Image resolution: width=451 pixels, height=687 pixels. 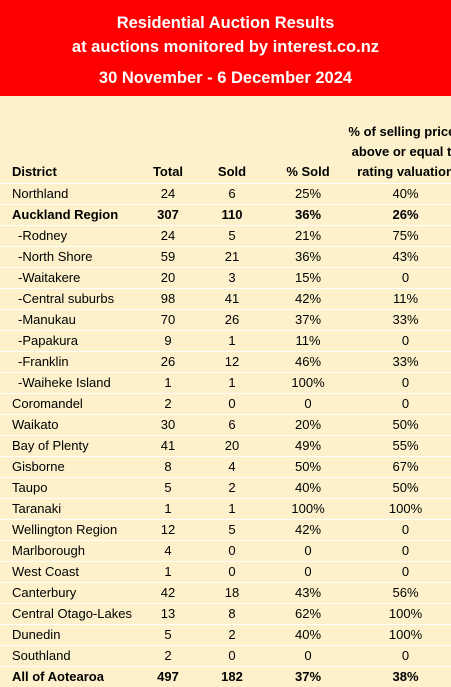 What do you see at coordinates (70, 467) in the screenshot?
I see `cell-district: Gisborne` at bounding box center [70, 467].